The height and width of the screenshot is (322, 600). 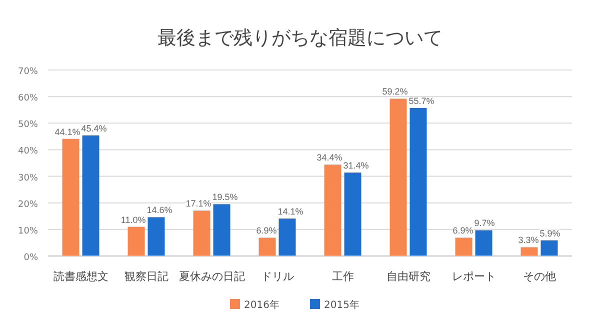 What do you see at coordinates (67, 131) in the screenshot?
I see `data-label: 44.1%` at bounding box center [67, 131].